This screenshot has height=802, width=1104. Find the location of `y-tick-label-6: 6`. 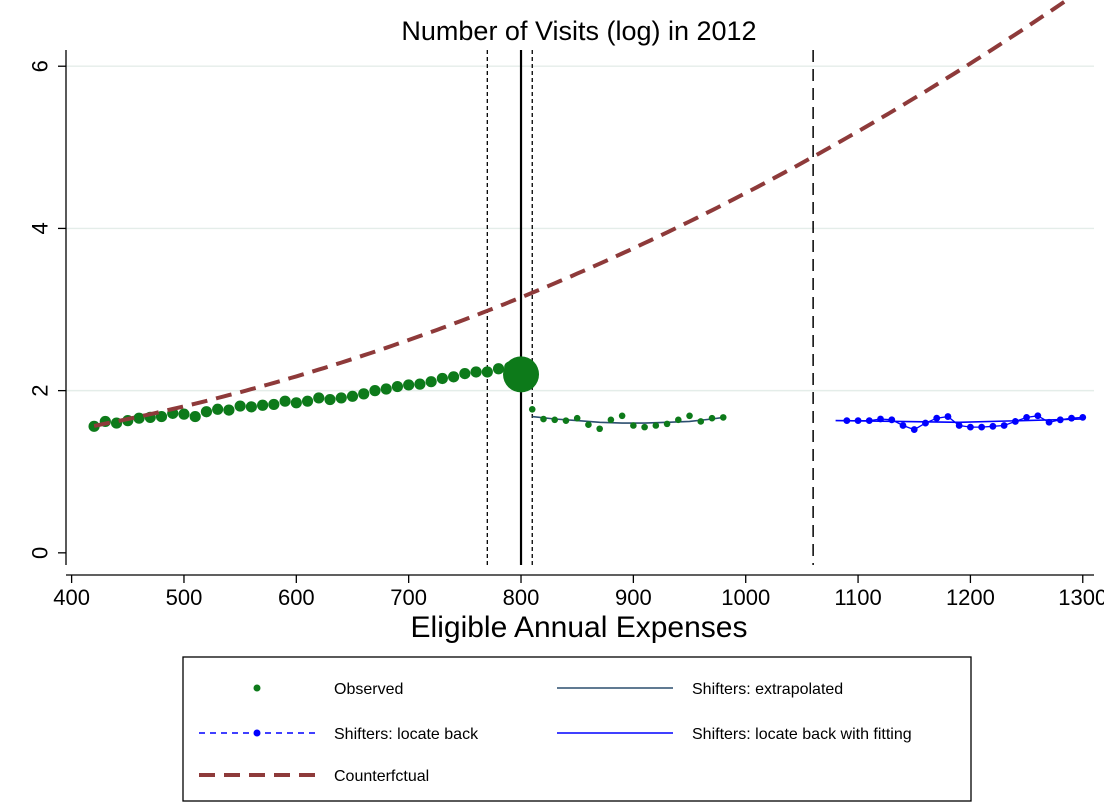

y-tick-label-6: 6 is located at coordinates (40, 66).